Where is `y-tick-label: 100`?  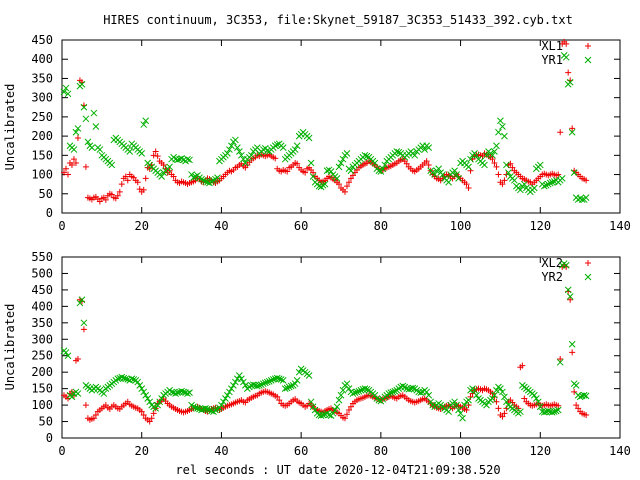
y-tick-label: 100 is located at coordinates (42, 175).